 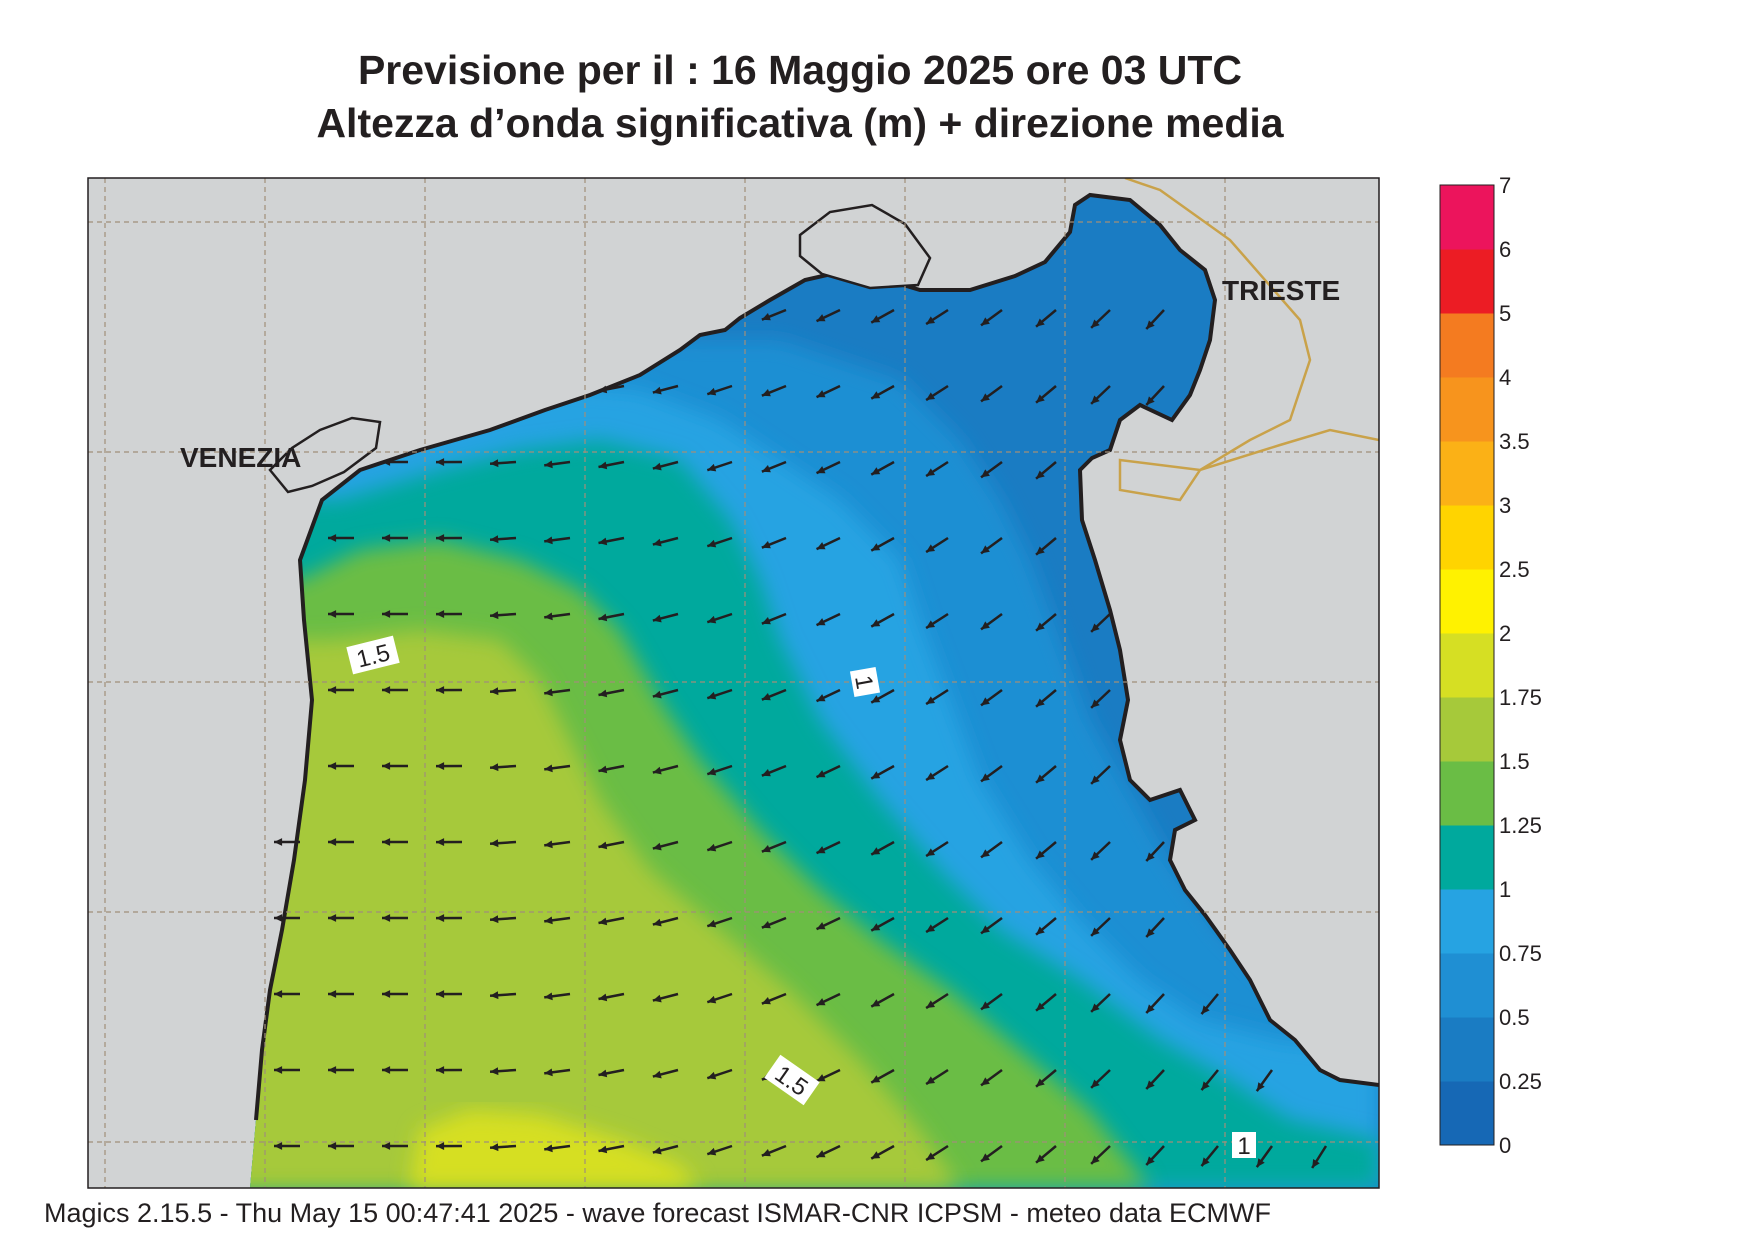 What do you see at coordinates (865, 246) in the screenshot?
I see `grado-lagoon-island` at bounding box center [865, 246].